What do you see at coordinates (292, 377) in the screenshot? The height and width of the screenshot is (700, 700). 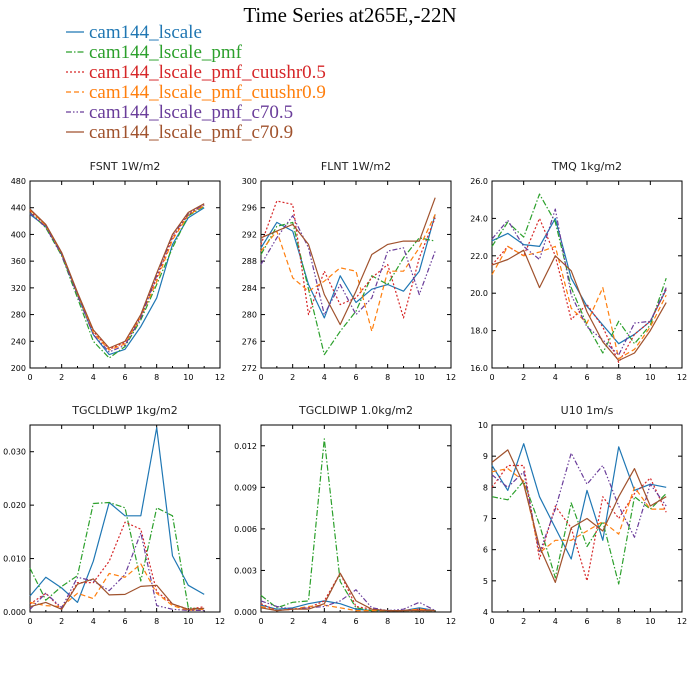 I see `x-tick-label-2-1: 2` at bounding box center [292, 377].